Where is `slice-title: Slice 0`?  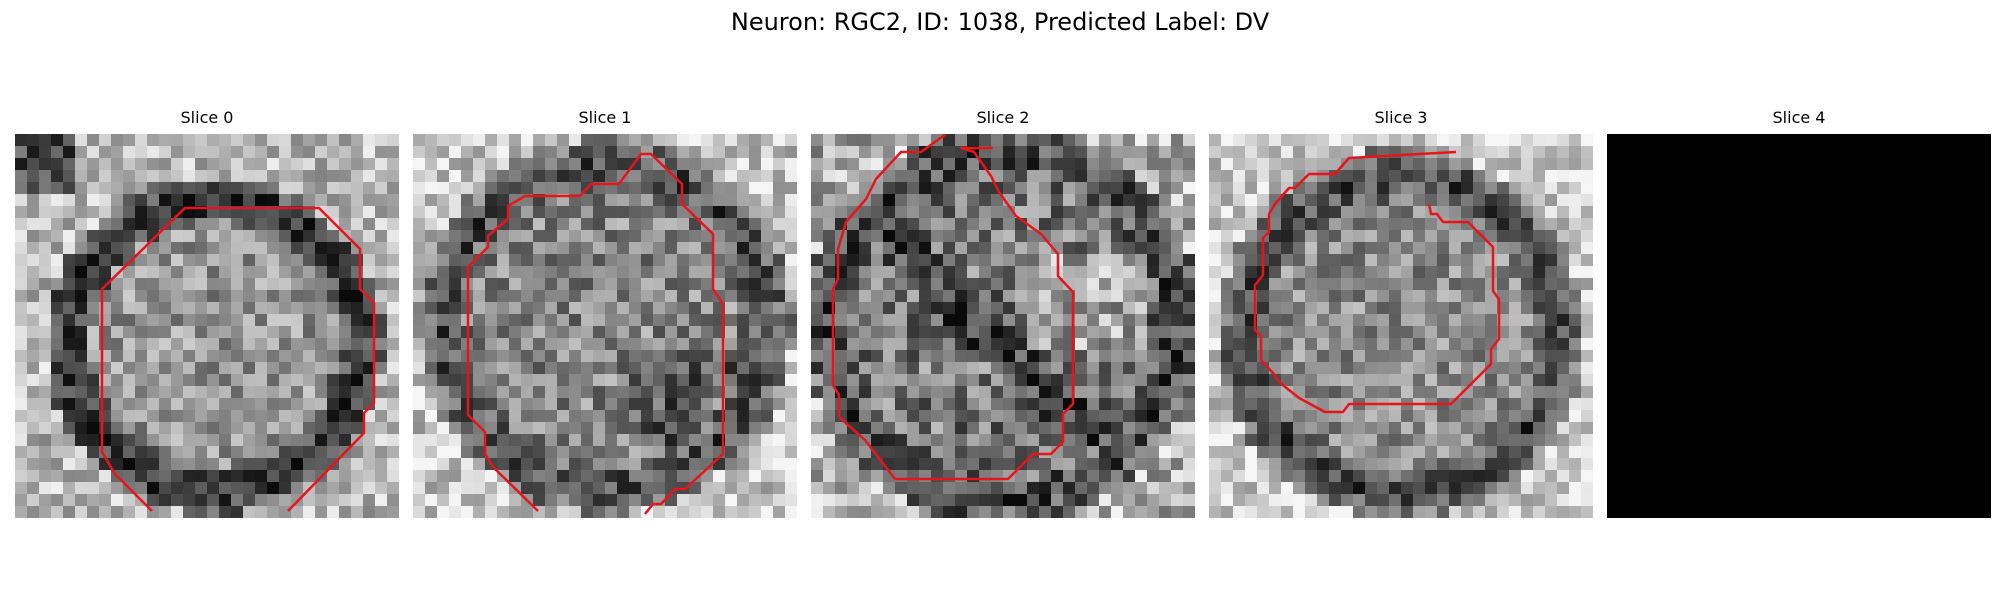 slice-title: Slice 0 is located at coordinates (207, 117).